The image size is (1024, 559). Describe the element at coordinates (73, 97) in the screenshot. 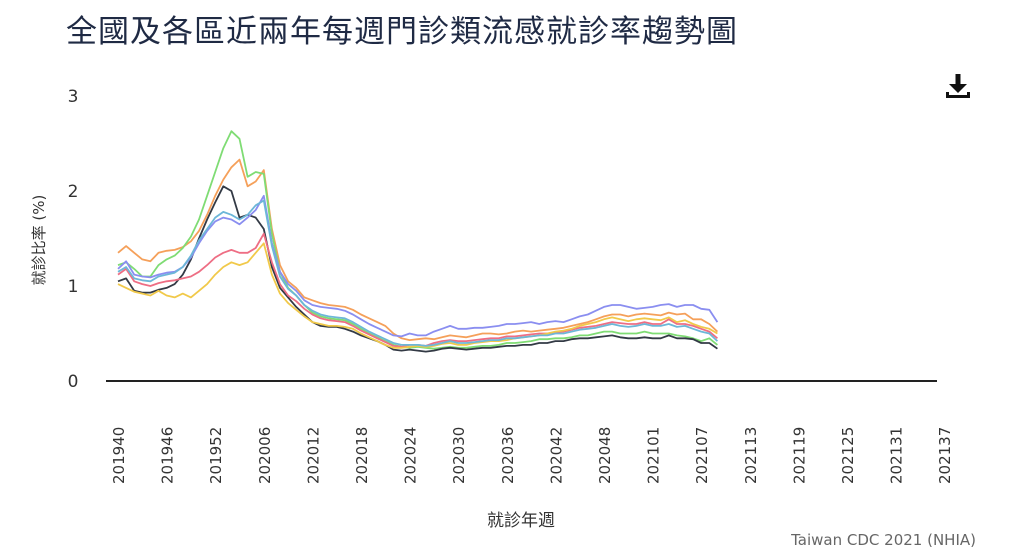

I see `y-tick-label: 3` at that location.